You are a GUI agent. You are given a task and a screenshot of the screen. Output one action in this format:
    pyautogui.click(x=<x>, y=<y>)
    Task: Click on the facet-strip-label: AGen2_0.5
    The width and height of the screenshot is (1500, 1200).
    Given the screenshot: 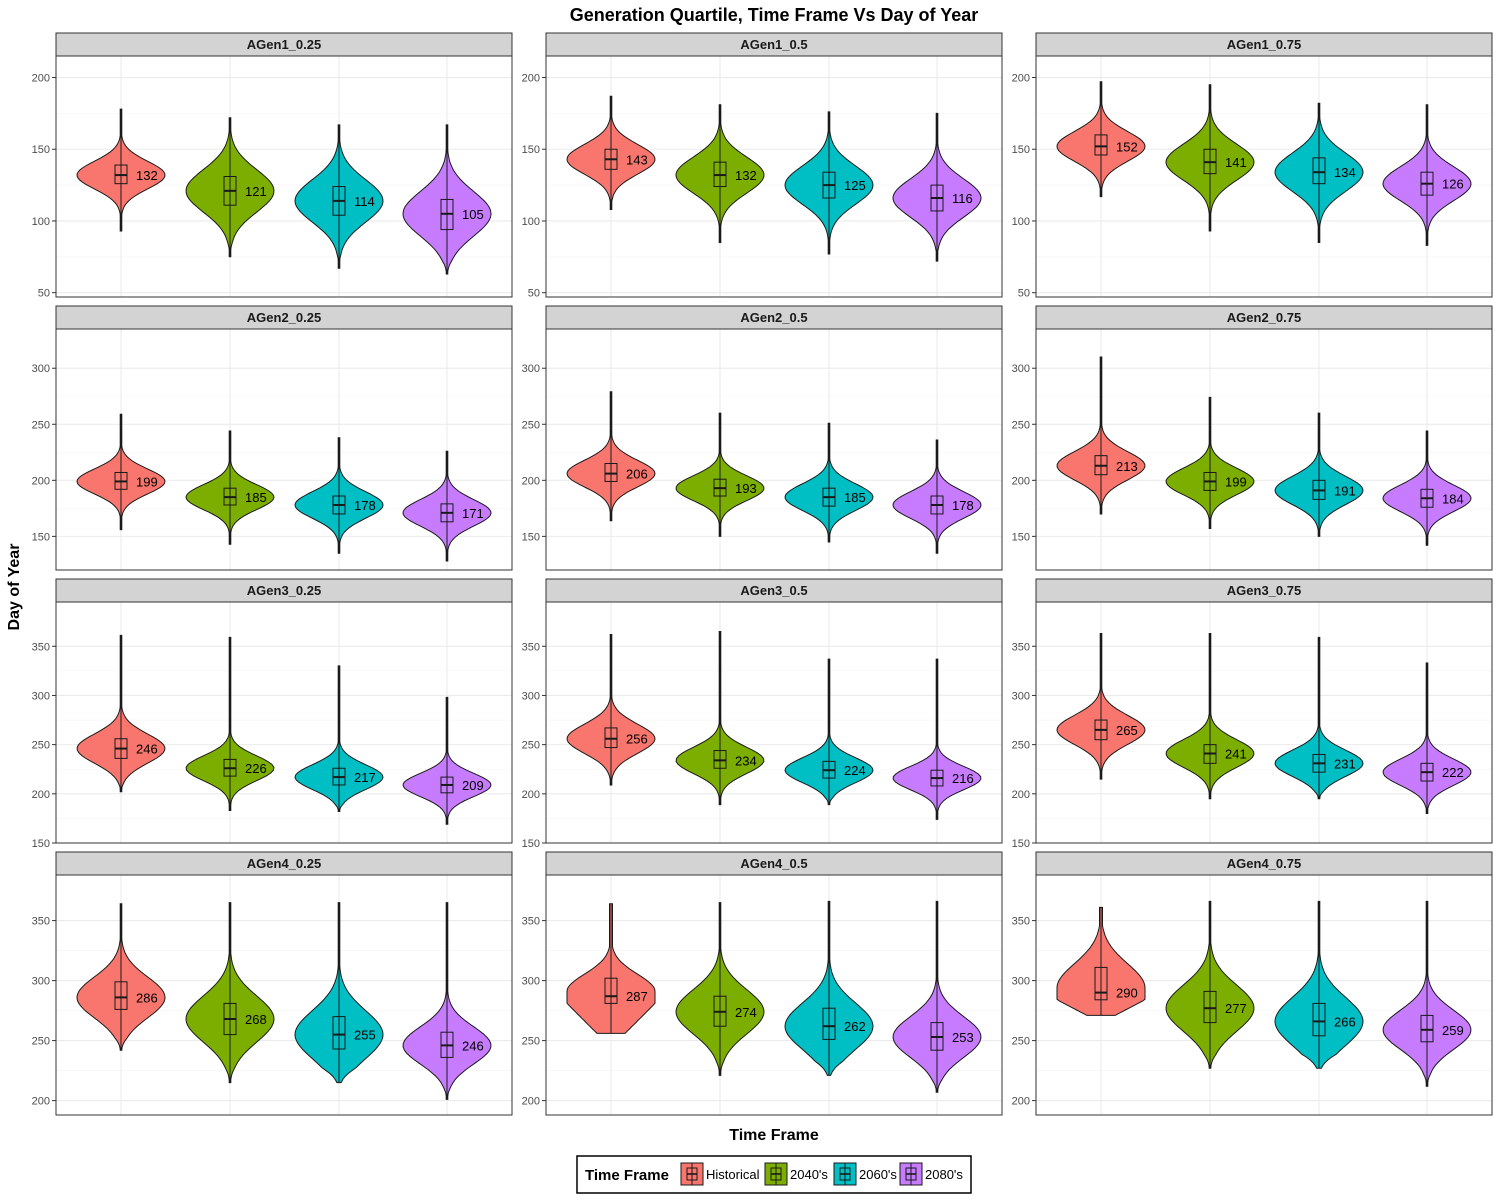 What is the action you would take?
    pyautogui.click(x=773, y=317)
    